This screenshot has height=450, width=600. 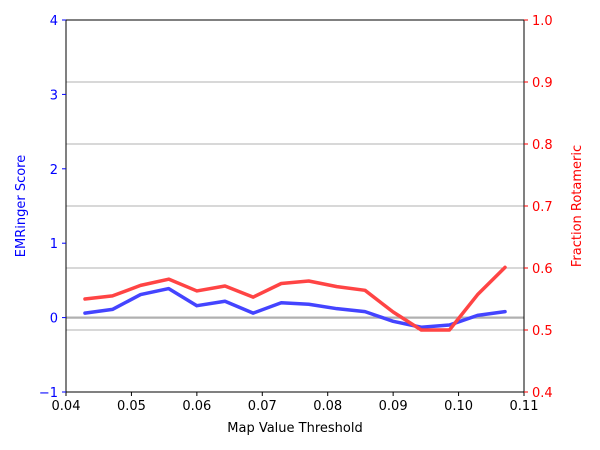 I want to click on left-tick-label: 2, so click(x=54, y=170).